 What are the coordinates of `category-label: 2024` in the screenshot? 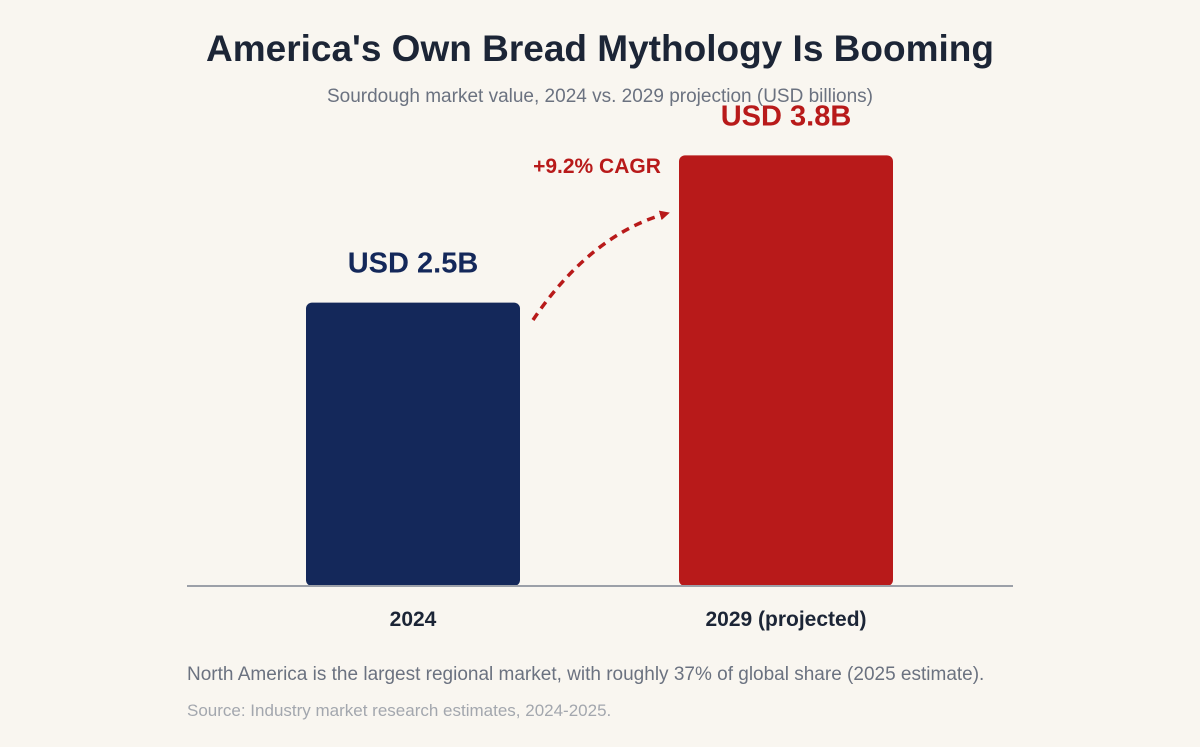 It's located at (413, 619).